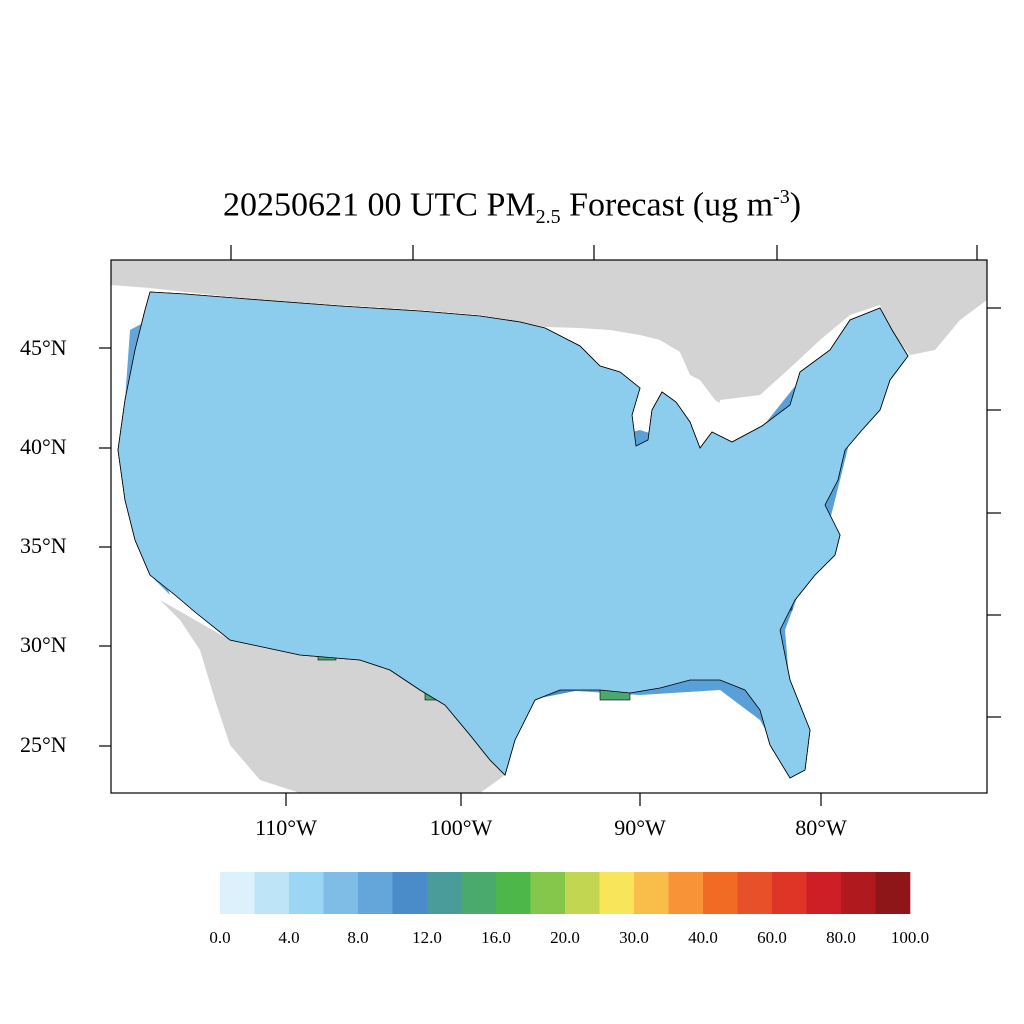 The width and height of the screenshot is (1024, 1024). I want to click on lat-label-40: 40°N, so click(43, 446).